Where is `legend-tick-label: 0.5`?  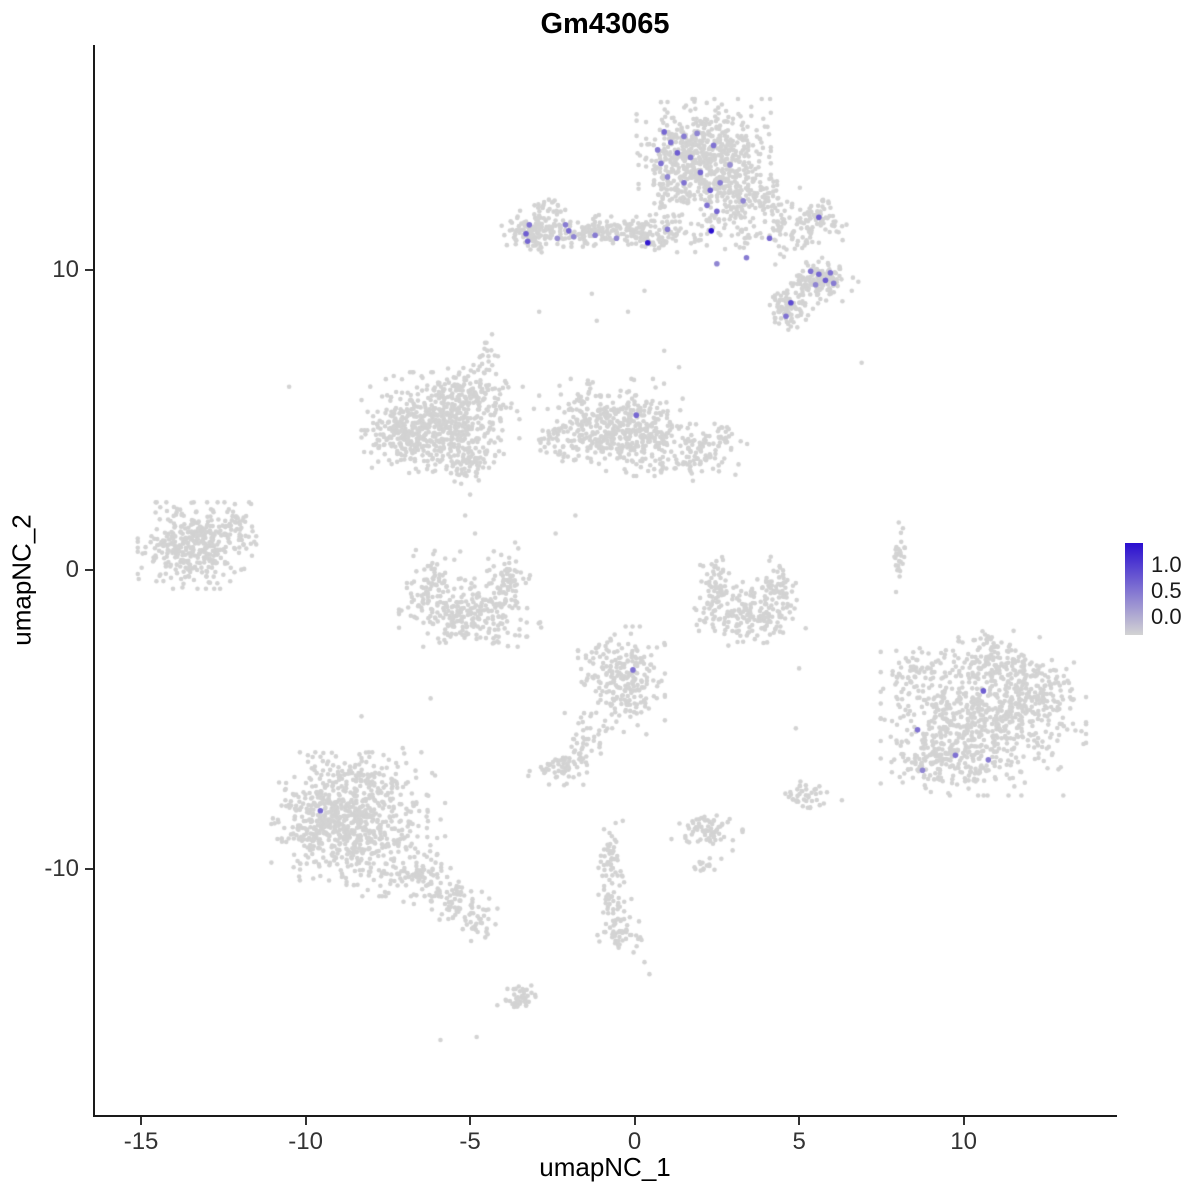 legend-tick-label: 0.5 is located at coordinates (1166, 590).